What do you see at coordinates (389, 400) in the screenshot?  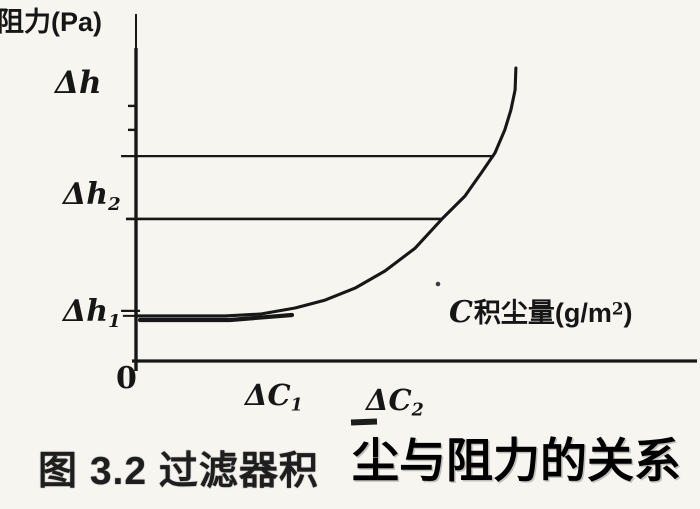 I see `dc2-base: ΔC` at bounding box center [389, 400].